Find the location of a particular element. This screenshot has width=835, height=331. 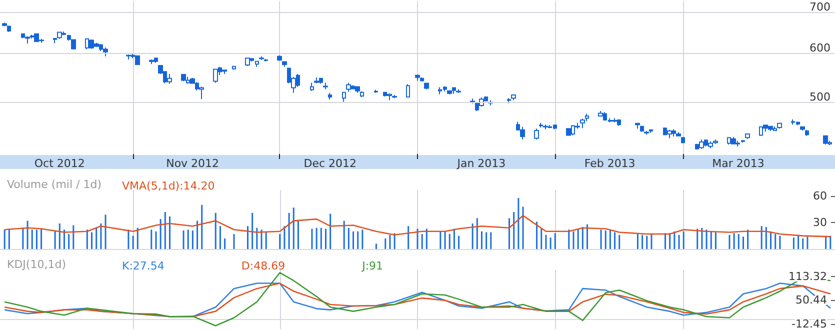

series-label: D:48.69 is located at coordinates (263, 266).